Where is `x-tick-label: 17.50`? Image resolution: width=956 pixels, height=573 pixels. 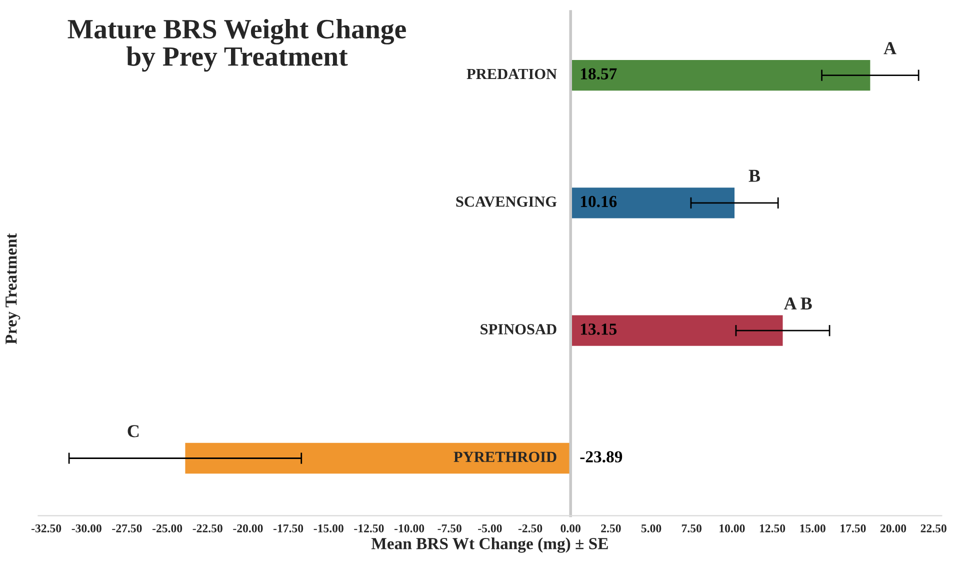
x-tick-label: 17.50 is located at coordinates (853, 528).